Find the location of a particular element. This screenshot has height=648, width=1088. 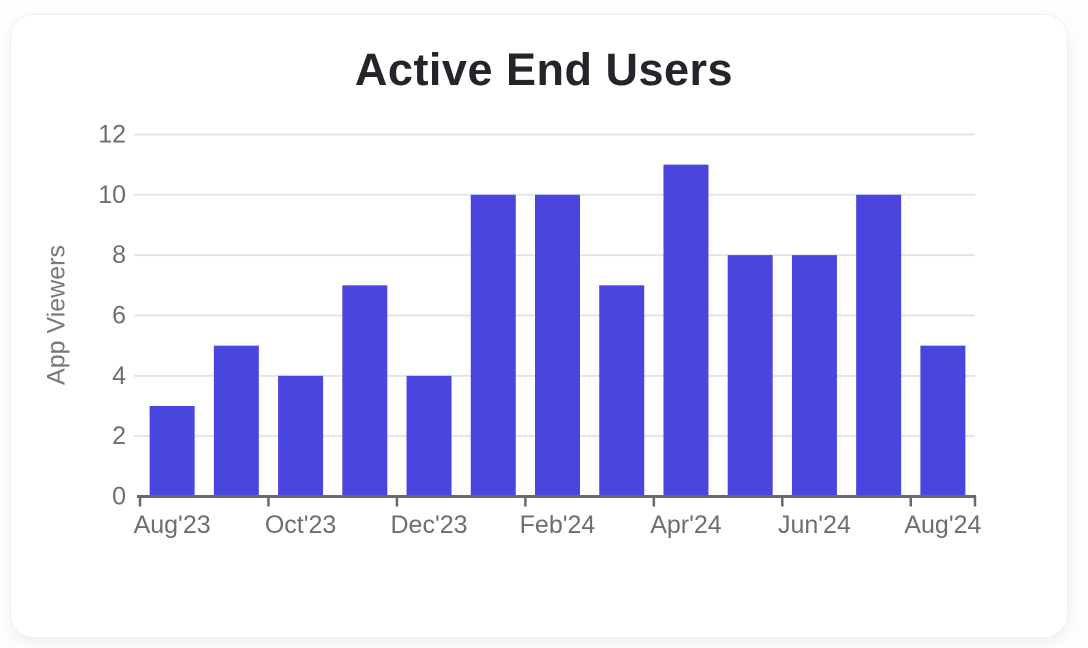

bar-Aug'23 is located at coordinates (172, 451).